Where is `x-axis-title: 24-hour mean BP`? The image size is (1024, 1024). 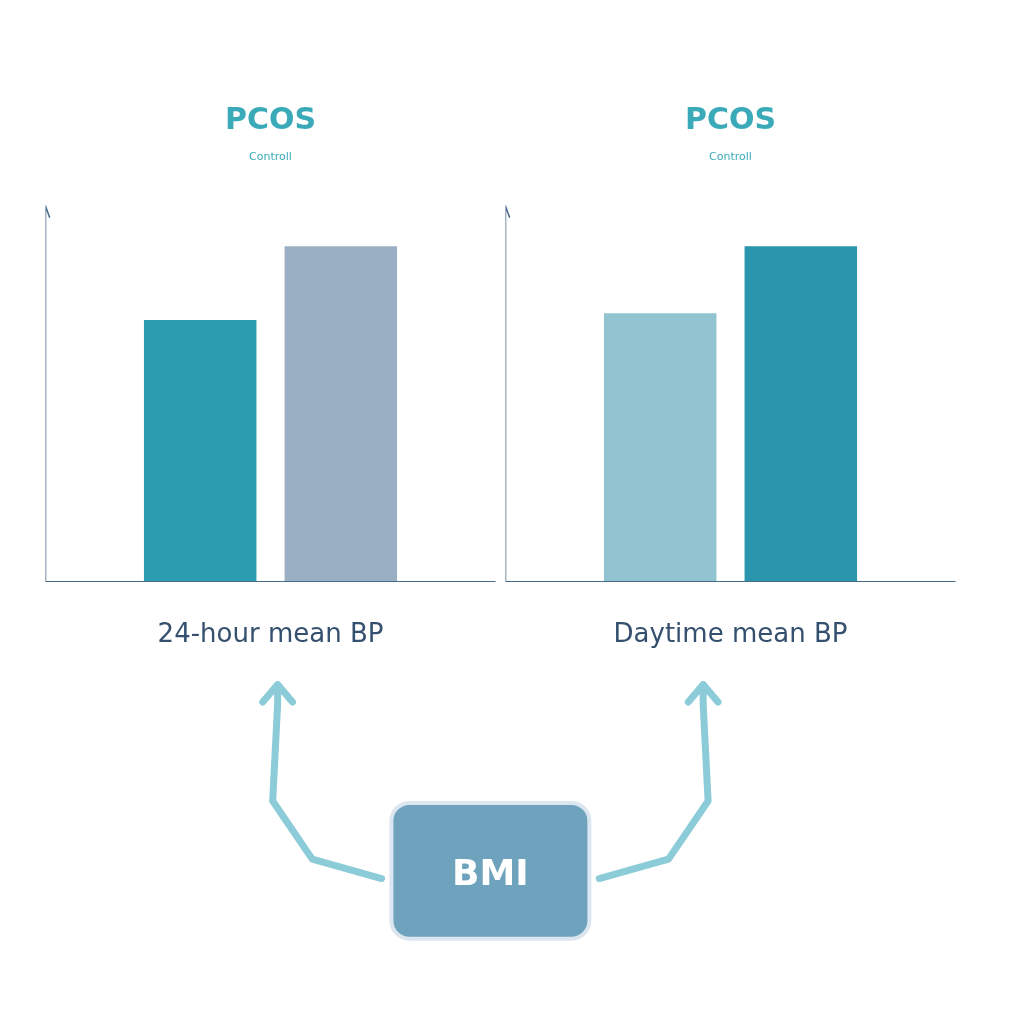
x-axis-title: 24-hour mean BP is located at coordinates (270, 632).